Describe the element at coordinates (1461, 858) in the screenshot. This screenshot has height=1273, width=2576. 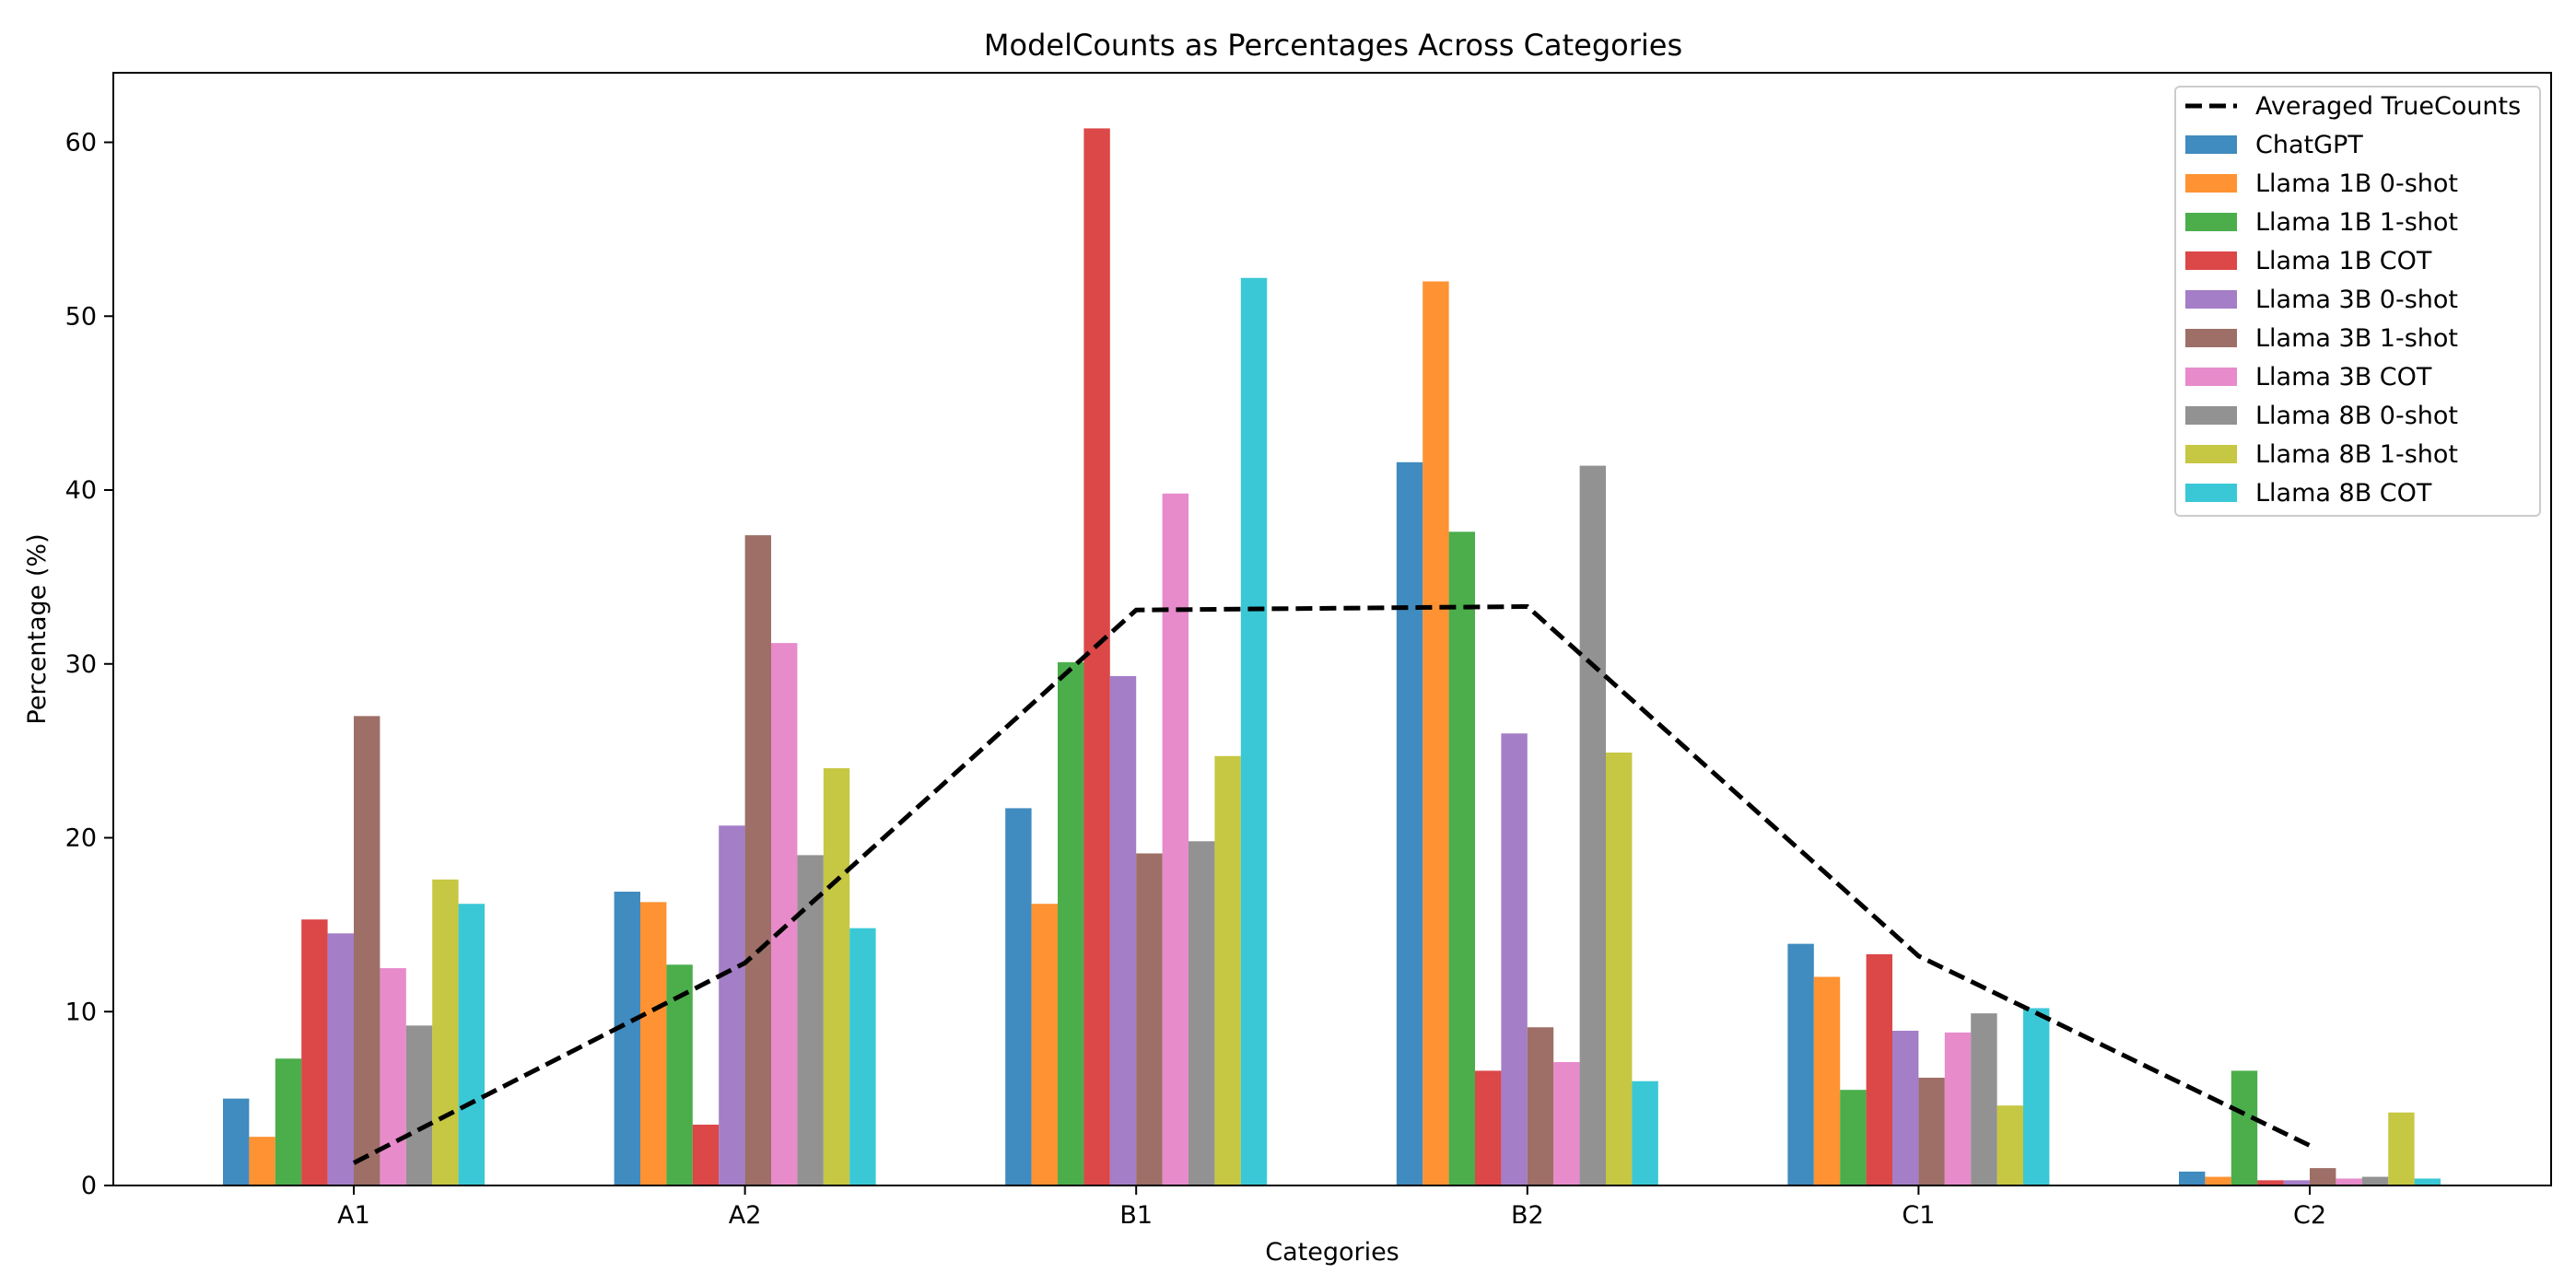
I see `bar-3-B2` at that location.